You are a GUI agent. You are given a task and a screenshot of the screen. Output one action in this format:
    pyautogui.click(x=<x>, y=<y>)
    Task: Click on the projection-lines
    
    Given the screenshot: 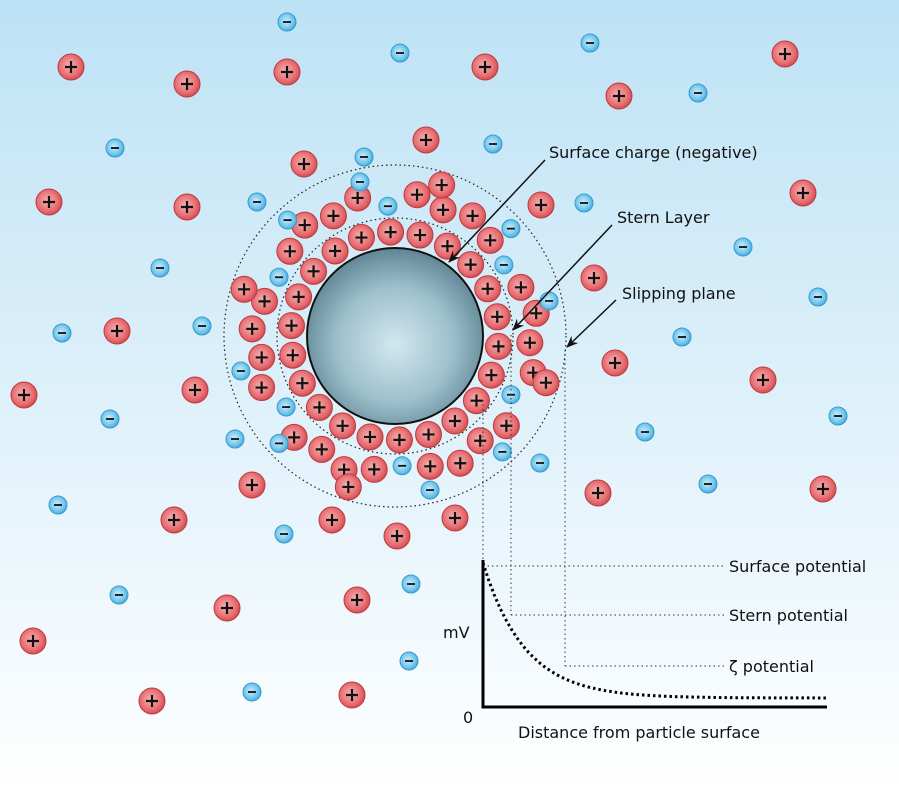 What is the action you would take?
    pyautogui.click(x=603, y=501)
    